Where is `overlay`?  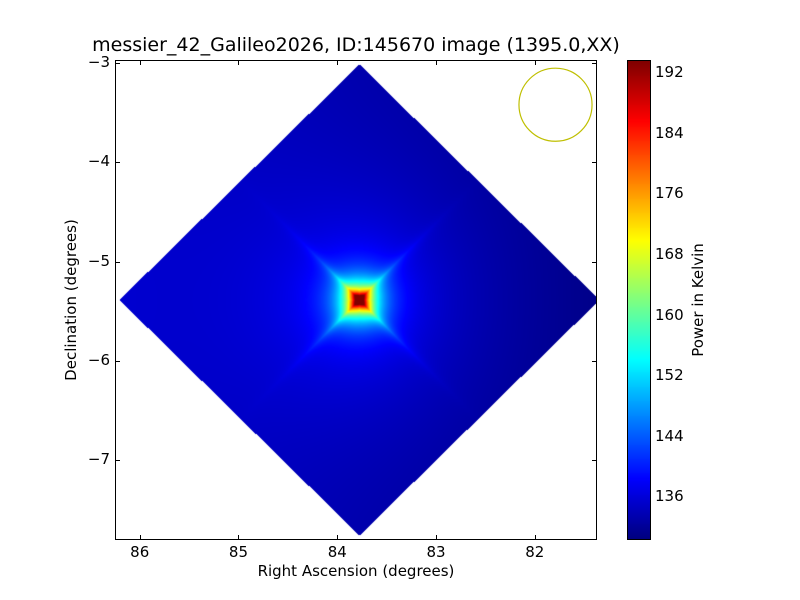 overlay is located at coordinates (555, 104).